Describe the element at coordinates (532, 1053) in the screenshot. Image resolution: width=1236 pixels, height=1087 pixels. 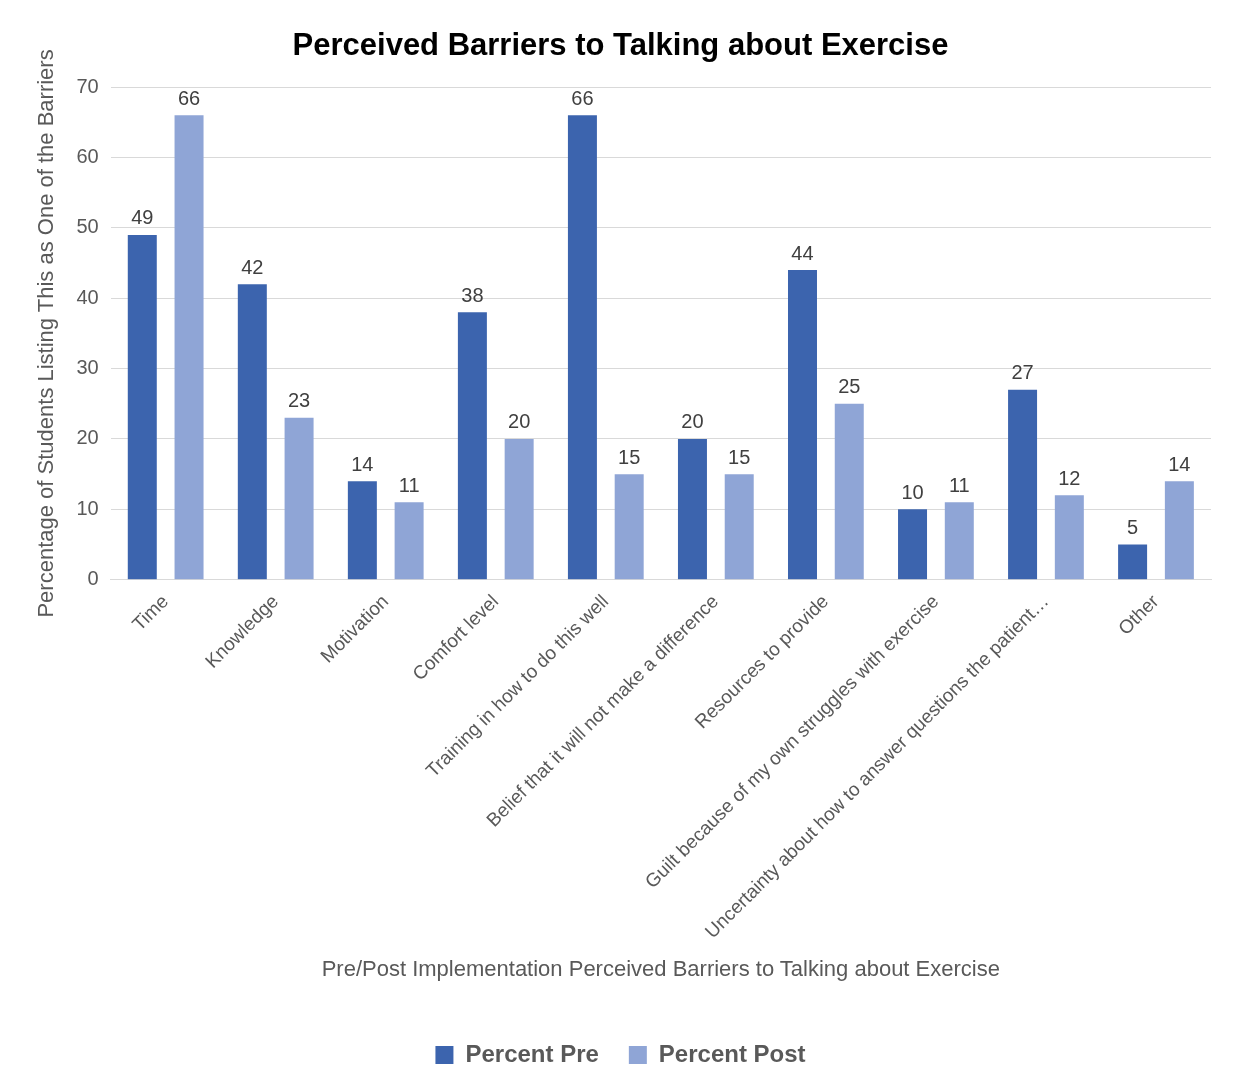
I see `legend-label: Percent Pre` at that location.